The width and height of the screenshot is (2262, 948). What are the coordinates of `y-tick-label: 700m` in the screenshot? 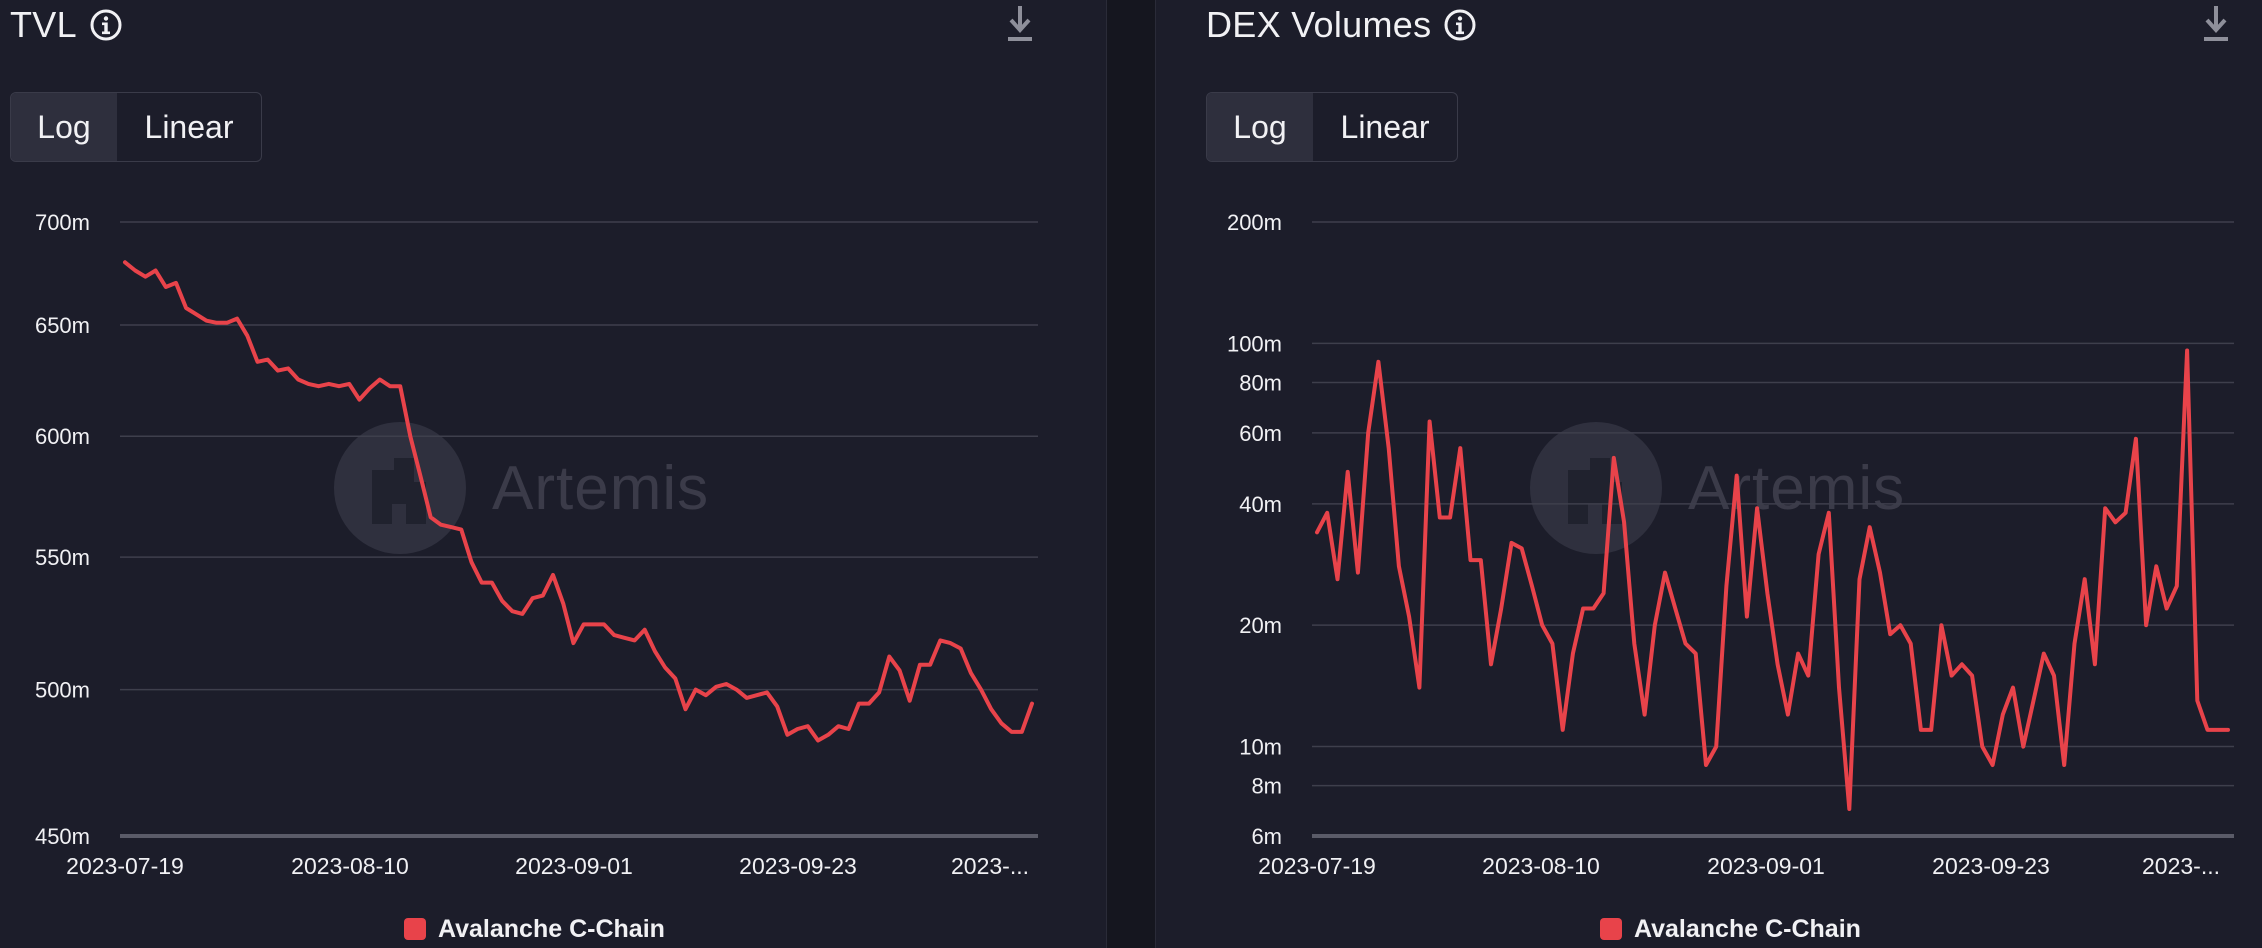 It's located at (62, 222).